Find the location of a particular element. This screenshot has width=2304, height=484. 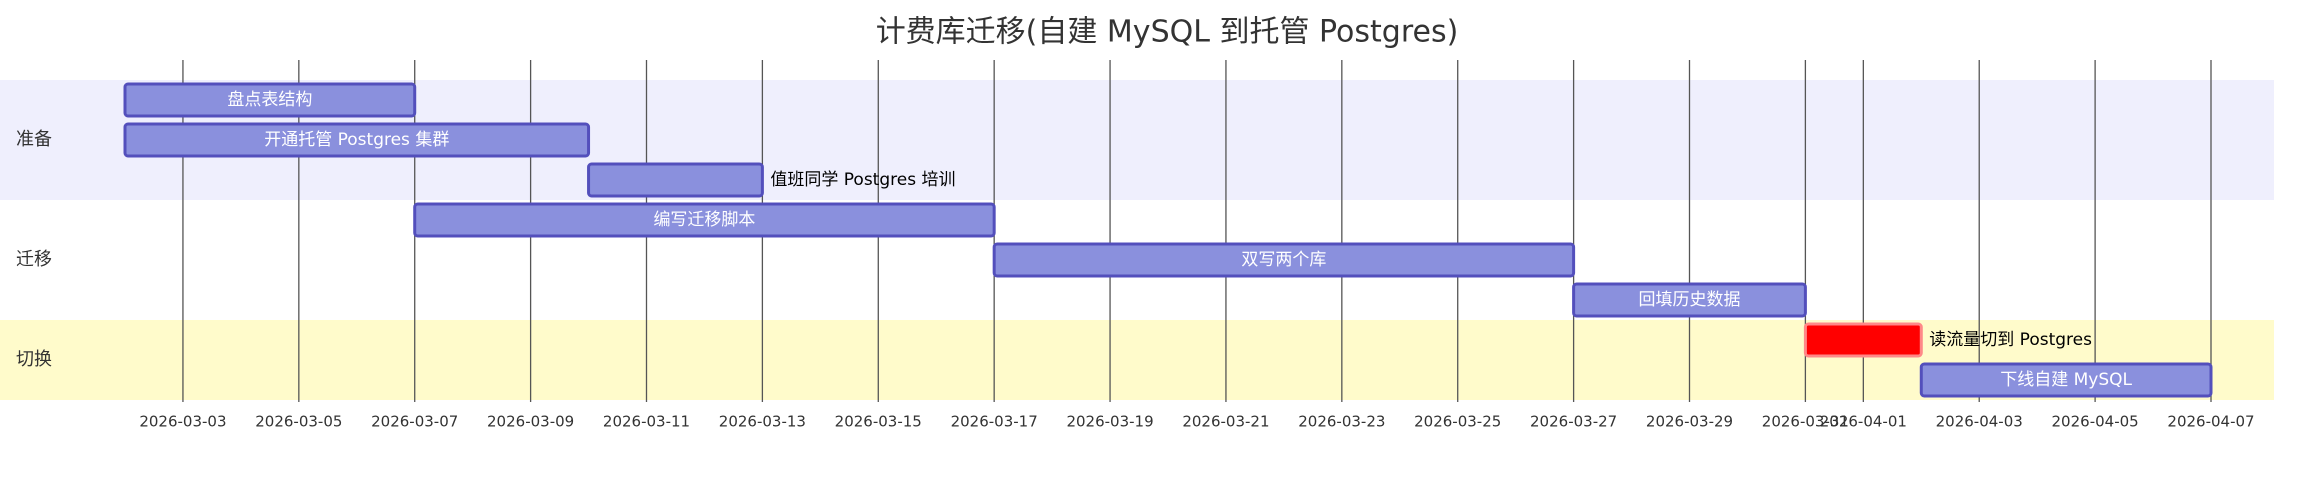

task-label: 下线自建 MySQL is located at coordinates (2066, 380).